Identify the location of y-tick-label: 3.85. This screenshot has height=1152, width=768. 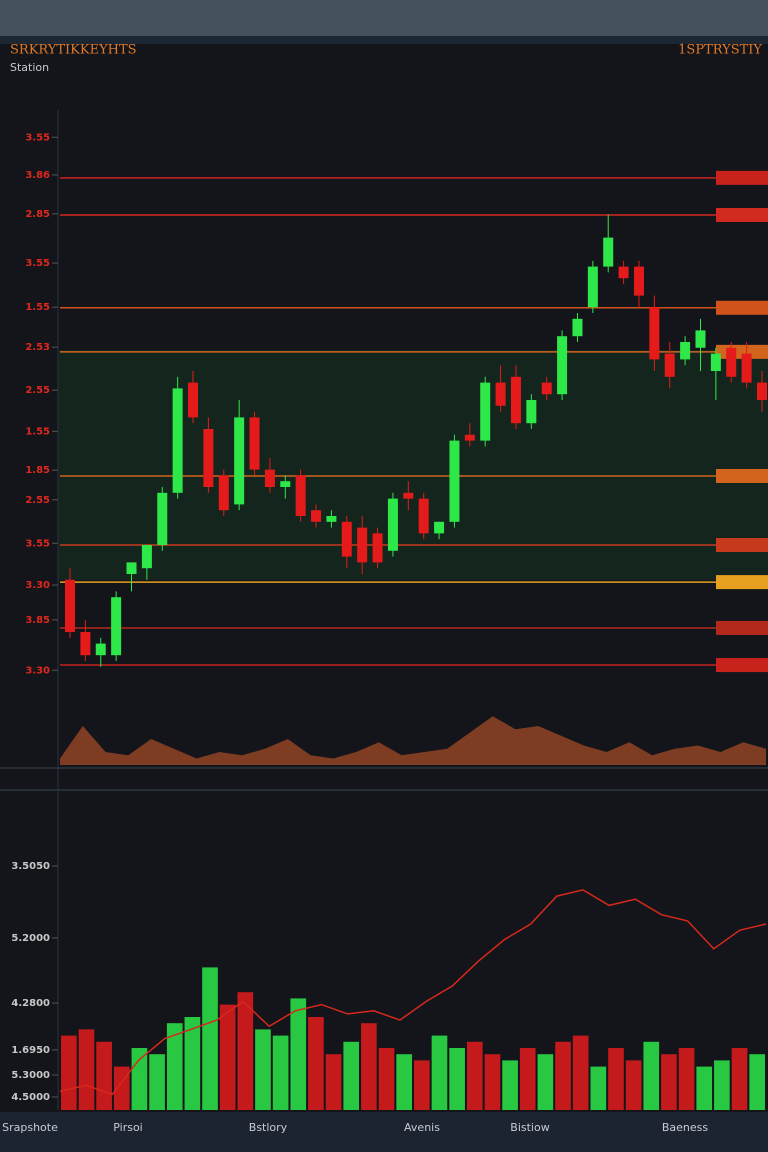
(37, 620).